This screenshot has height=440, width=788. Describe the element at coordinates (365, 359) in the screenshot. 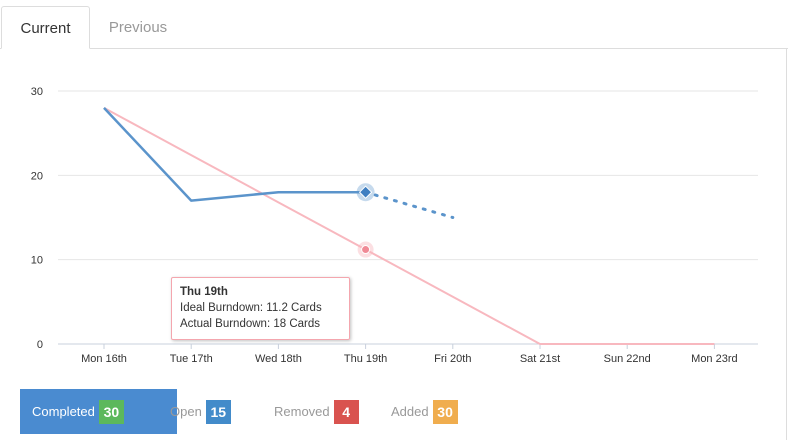

I see `x-tick-label: Thu 19th` at that location.